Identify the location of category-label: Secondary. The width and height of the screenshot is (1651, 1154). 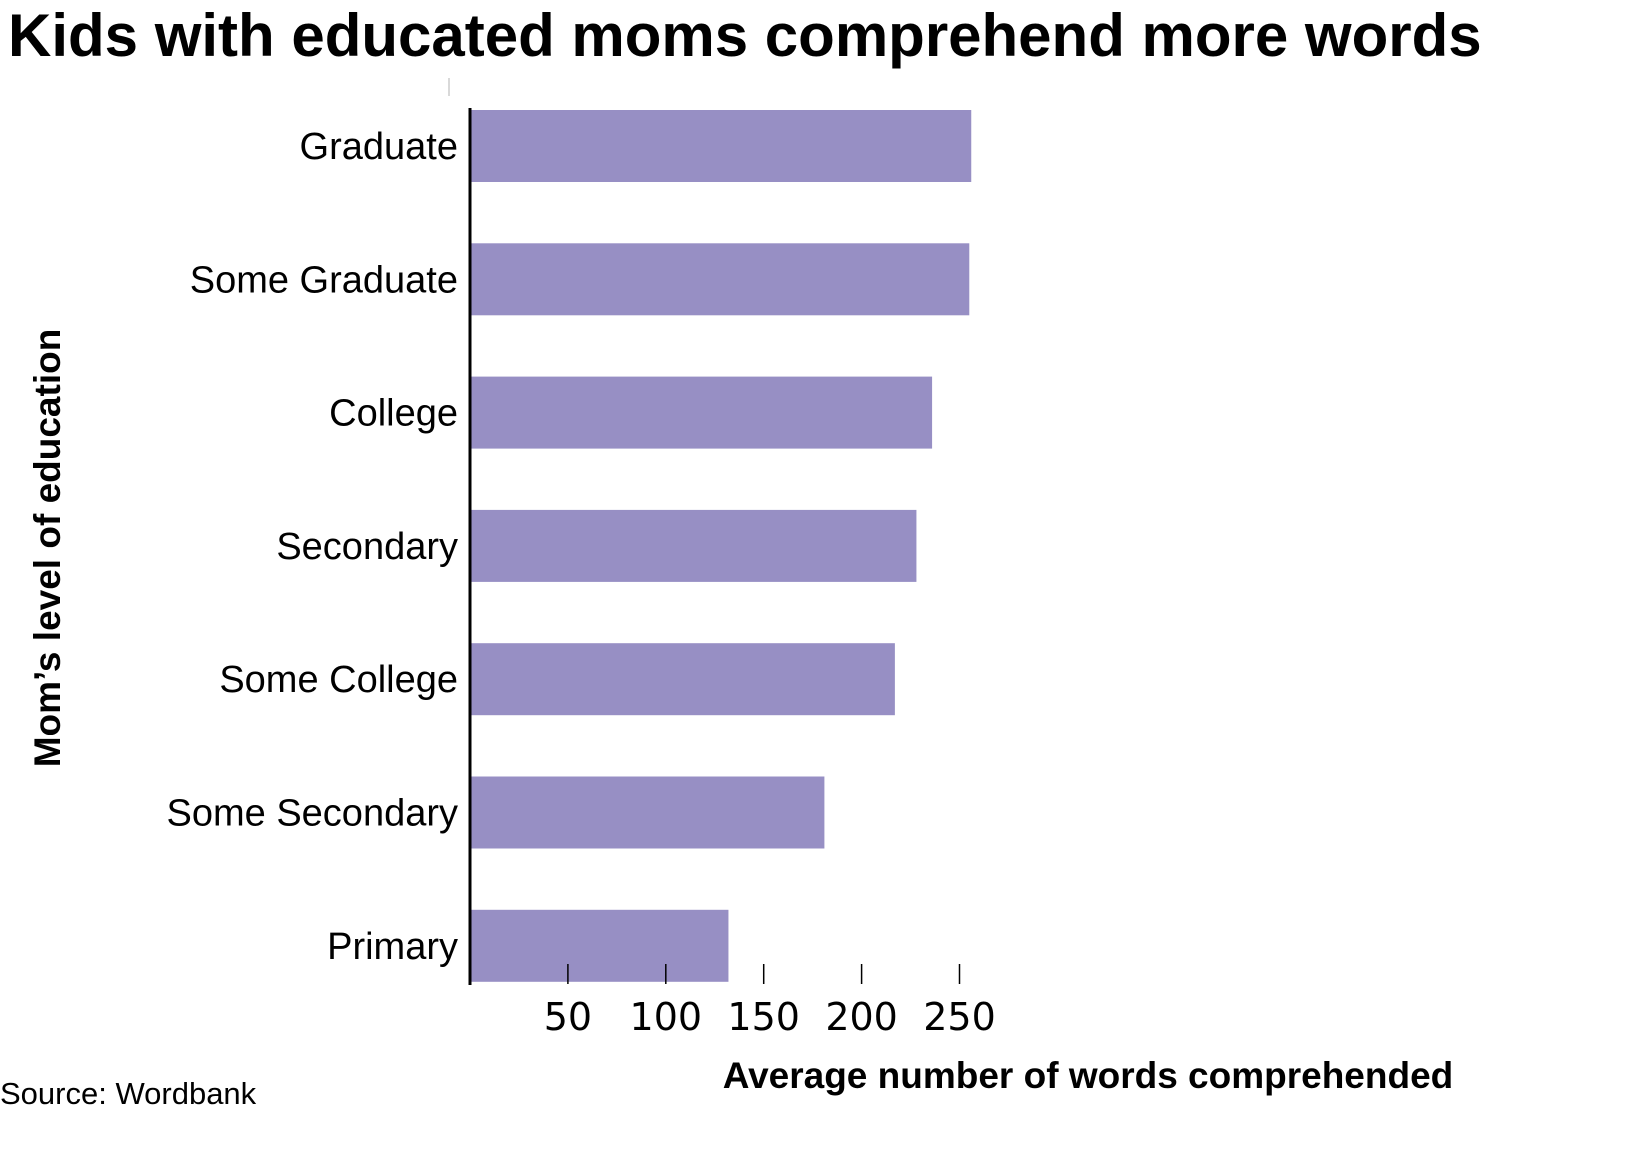
(367, 547).